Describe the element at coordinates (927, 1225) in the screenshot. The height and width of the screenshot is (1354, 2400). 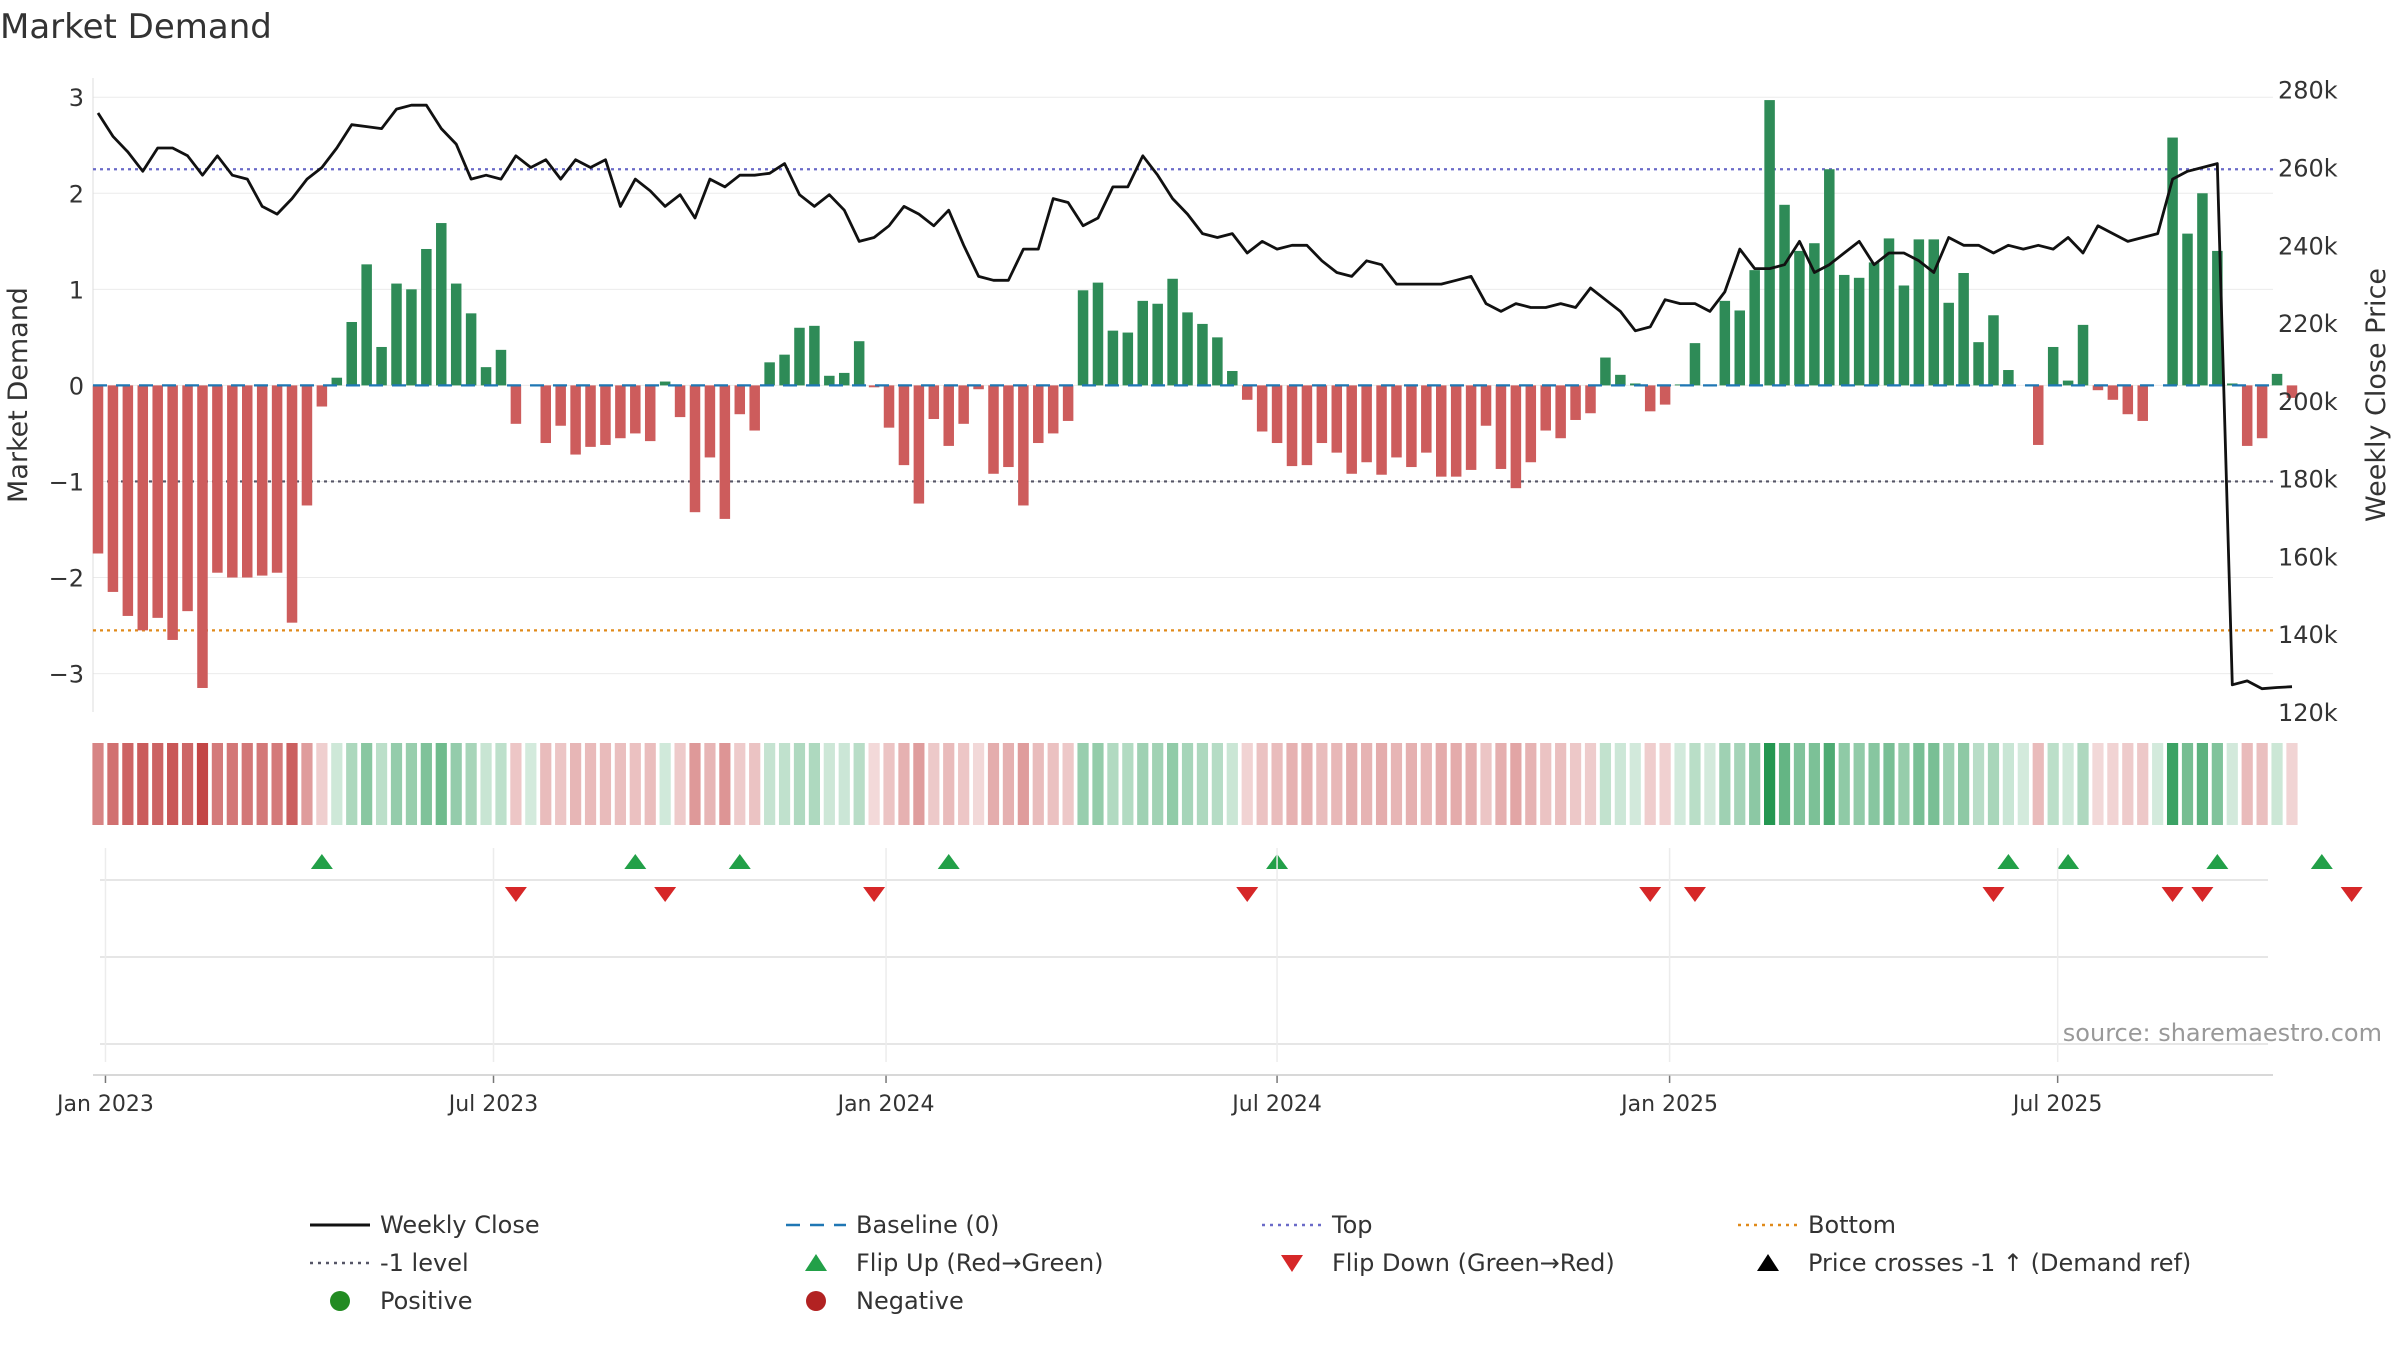
I see `legend-baseline-0-label: Baseline (0)` at that location.